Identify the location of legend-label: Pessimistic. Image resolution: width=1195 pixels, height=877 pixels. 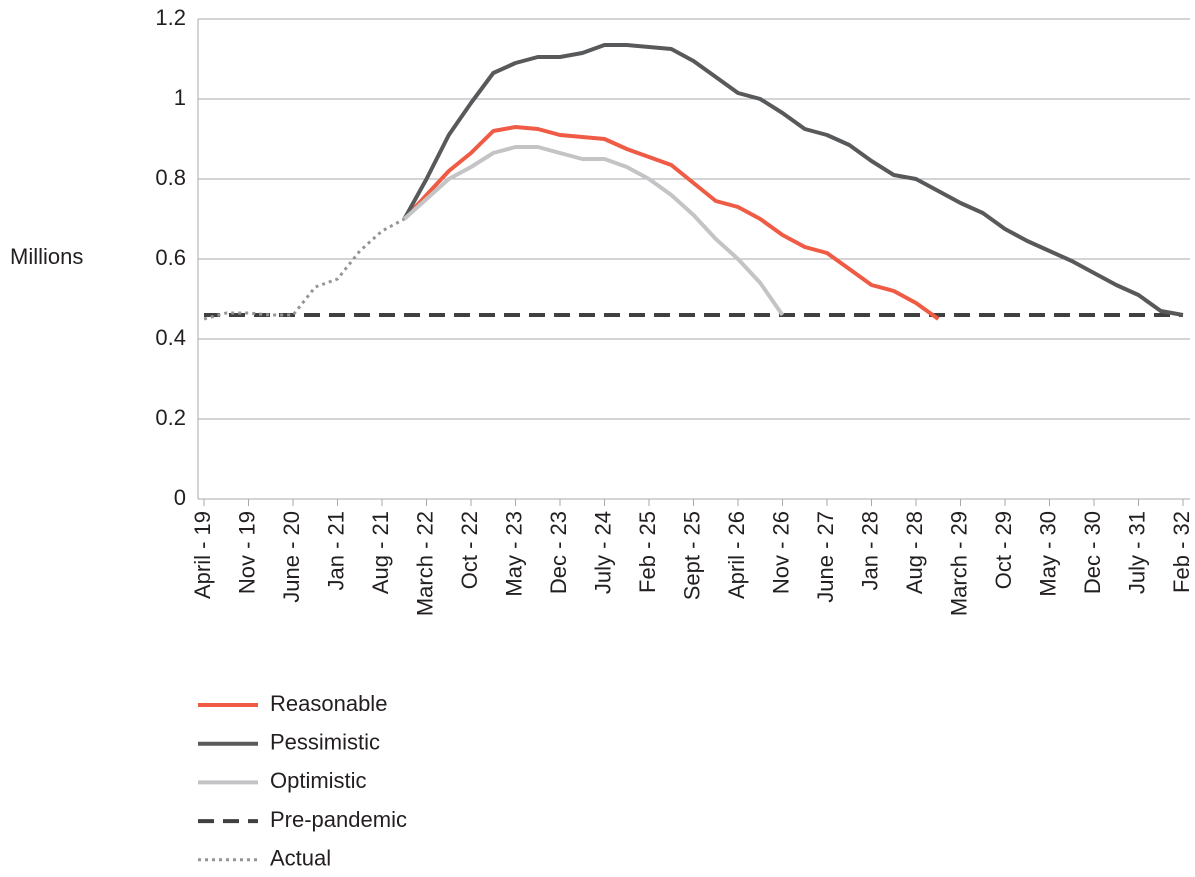
(325, 742).